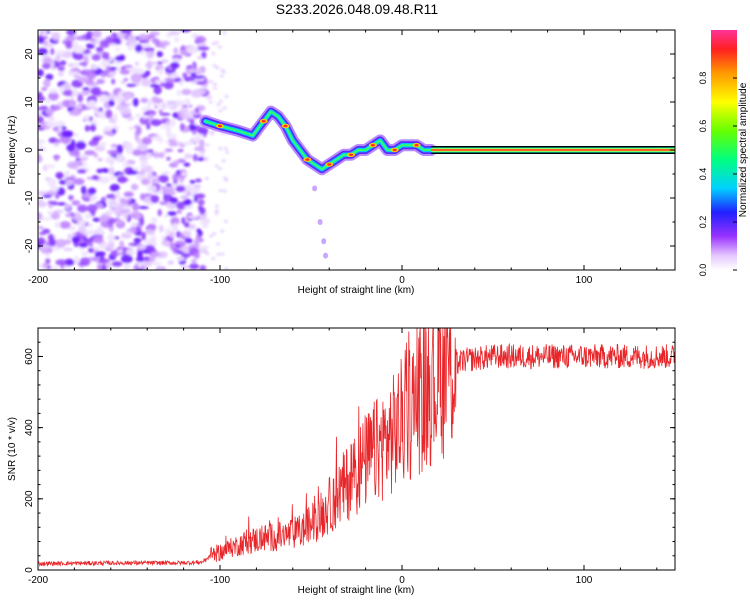  Describe the element at coordinates (320, 222) in the screenshot. I see `tone-tail` at that location.